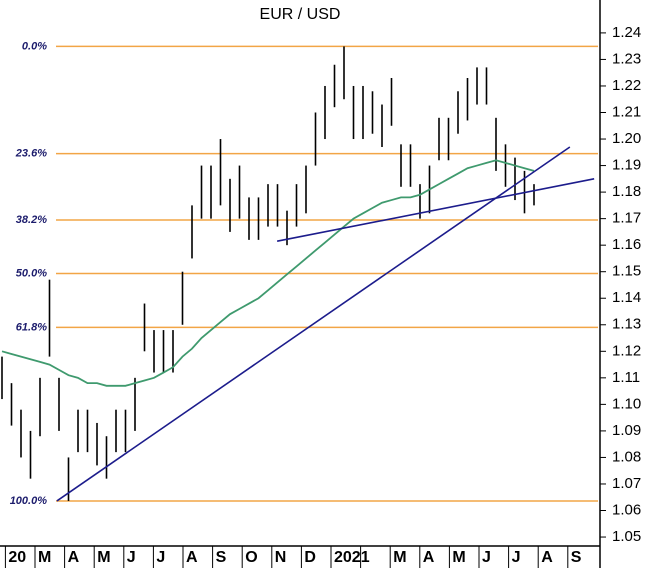 This screenshot has height=568, width=650. Describe the element at coordinates (251, 557) in the screenshot. I see `x-tick-label: O` at that location.